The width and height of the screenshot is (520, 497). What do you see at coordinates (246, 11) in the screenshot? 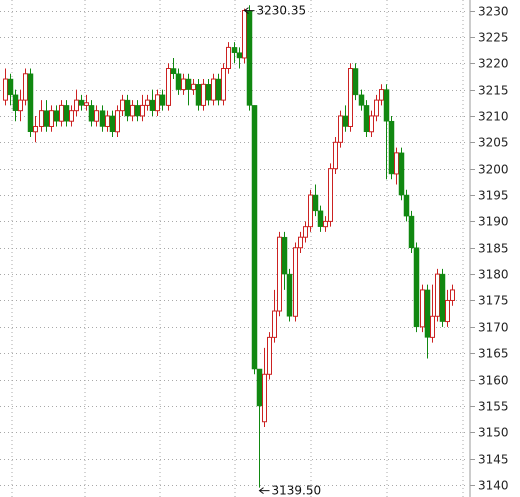
I see `high-marker-arrow` at bounding box center [246, 11].